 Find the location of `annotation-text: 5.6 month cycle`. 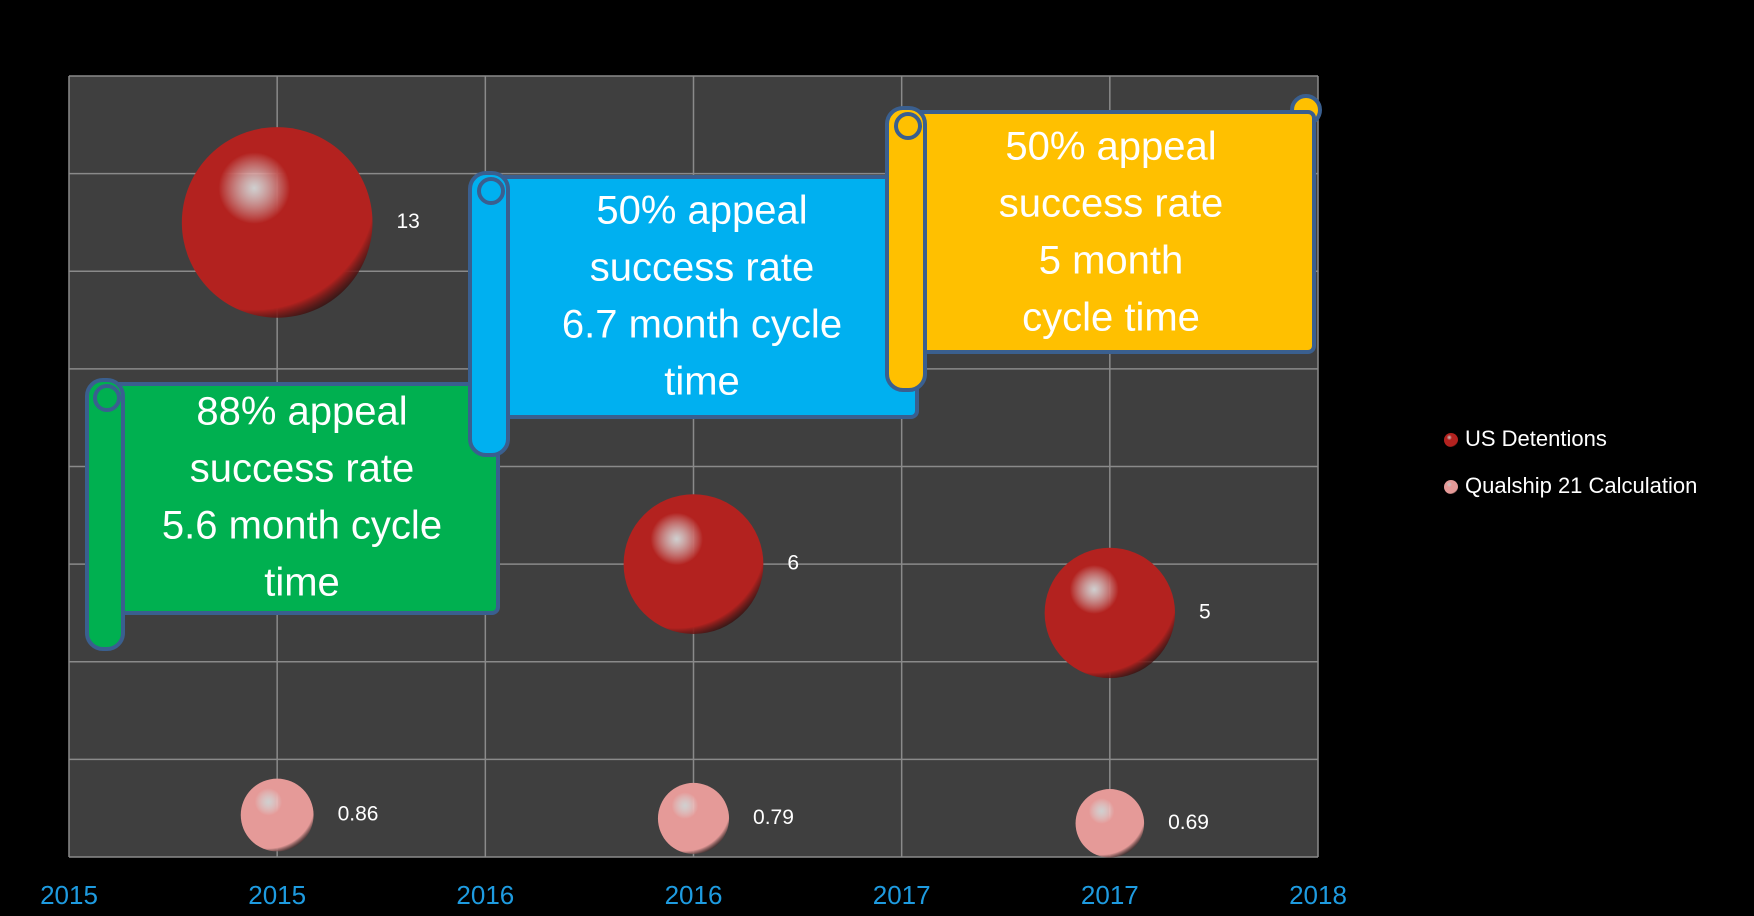

annotation-text: 5.6 month cycle is located at coordinates (302, 526).